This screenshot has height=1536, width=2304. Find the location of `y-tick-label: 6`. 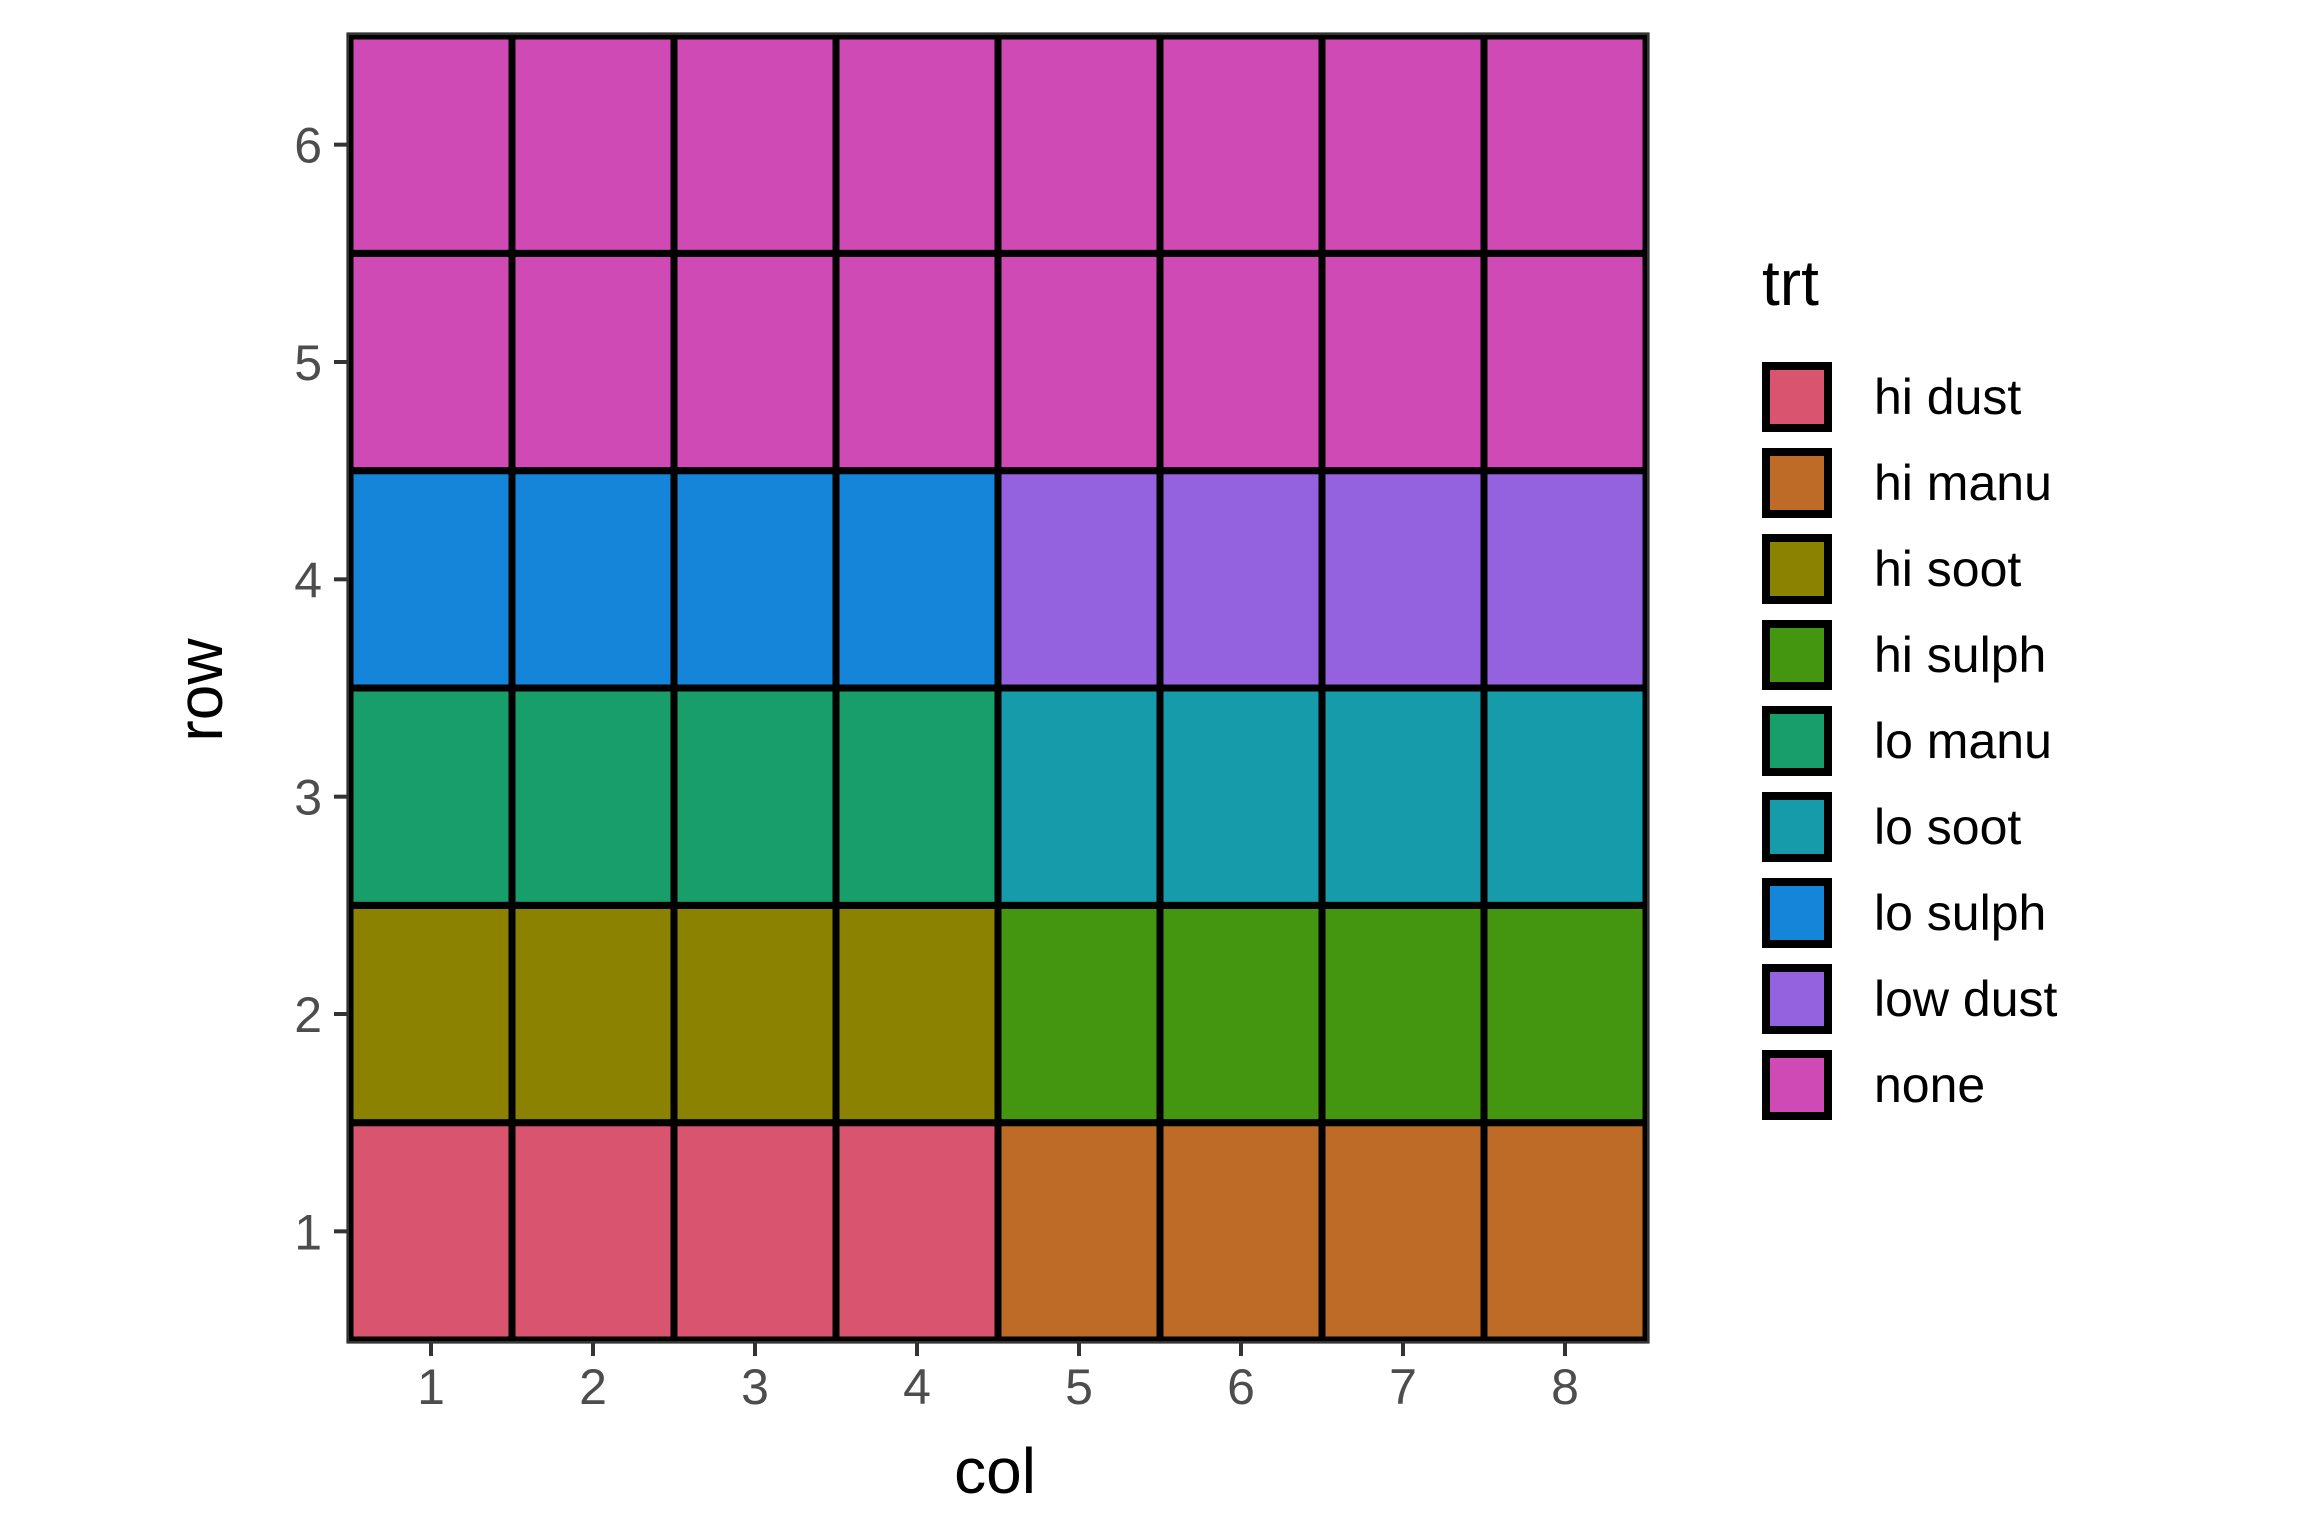

y-tick-label: 6 is located at coordinates (308, 146).